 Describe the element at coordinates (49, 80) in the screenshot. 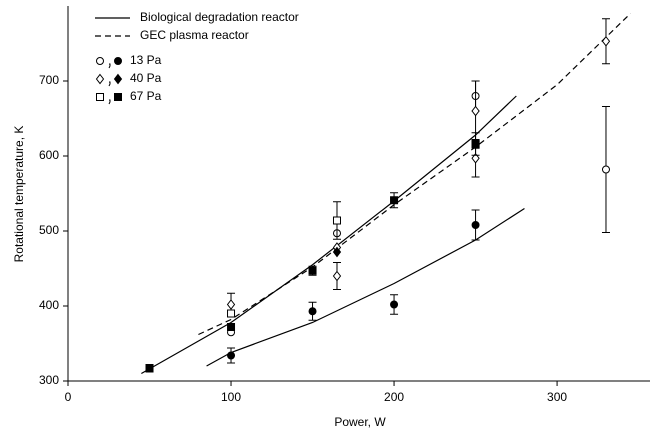

I see `y-tick-label: 700` at that location.